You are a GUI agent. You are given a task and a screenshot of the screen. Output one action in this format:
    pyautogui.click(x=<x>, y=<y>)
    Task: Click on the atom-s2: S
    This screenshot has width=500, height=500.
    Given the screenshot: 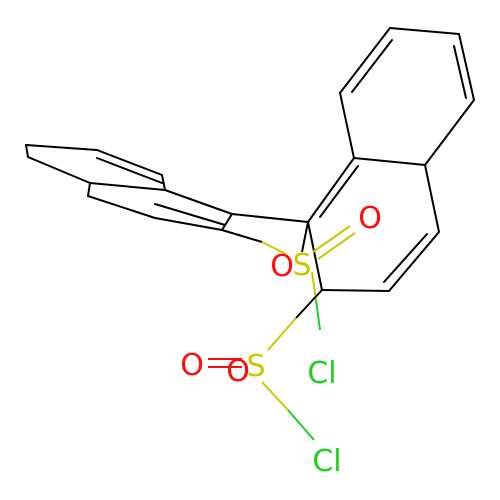 What is the action you would take?
    pyautogui.click(x=255, y=366)
    